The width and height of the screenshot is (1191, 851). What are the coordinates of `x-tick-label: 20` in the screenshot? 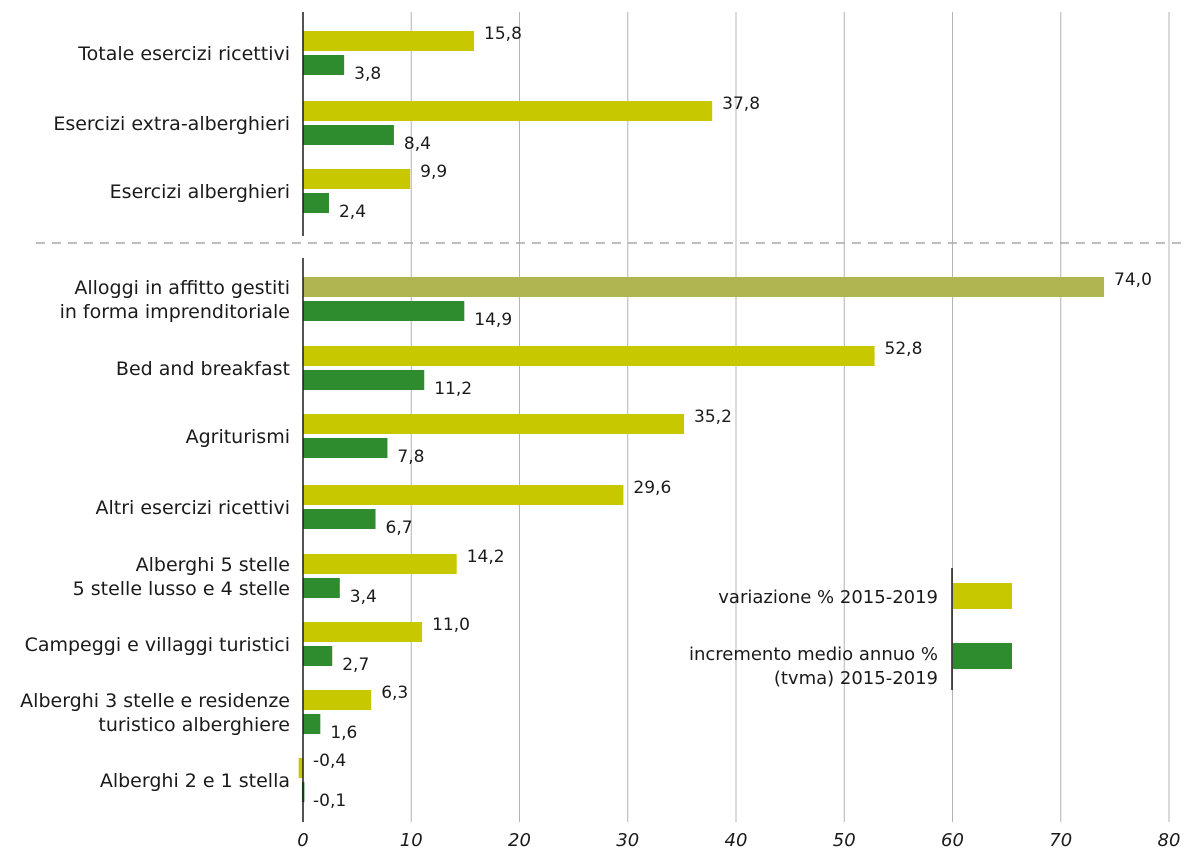 It's located at (519, 840).